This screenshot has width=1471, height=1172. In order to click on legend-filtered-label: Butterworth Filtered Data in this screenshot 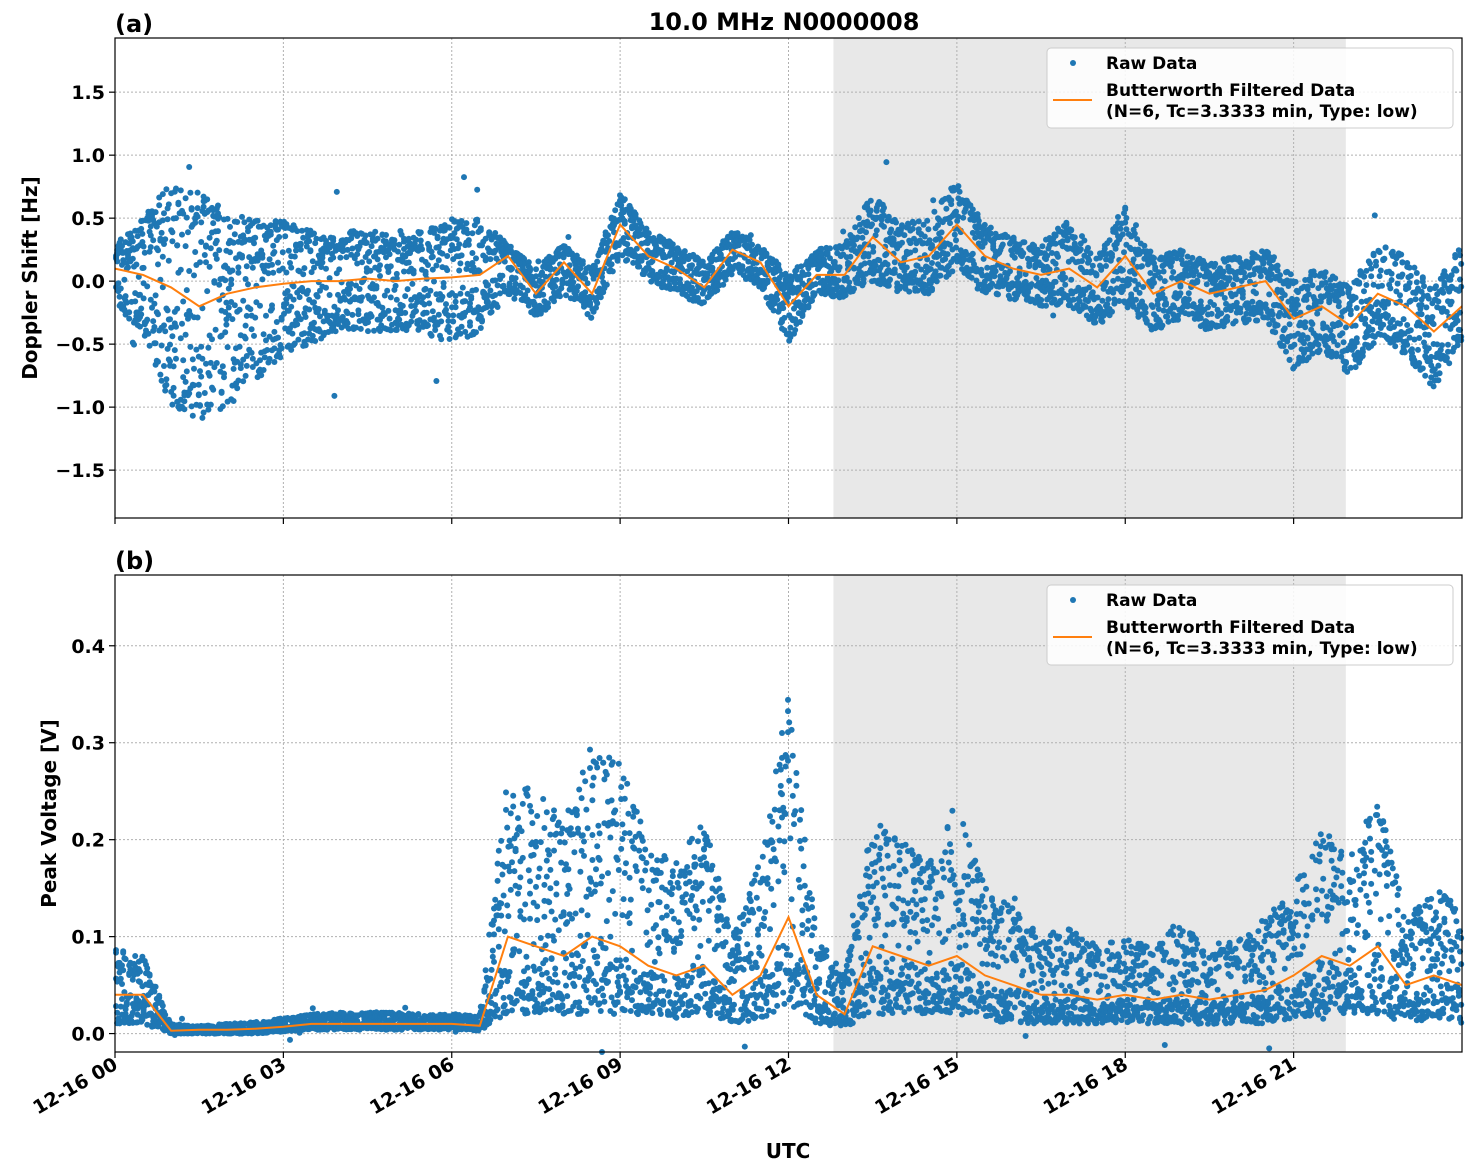, I will do `click(1230, 91)`.